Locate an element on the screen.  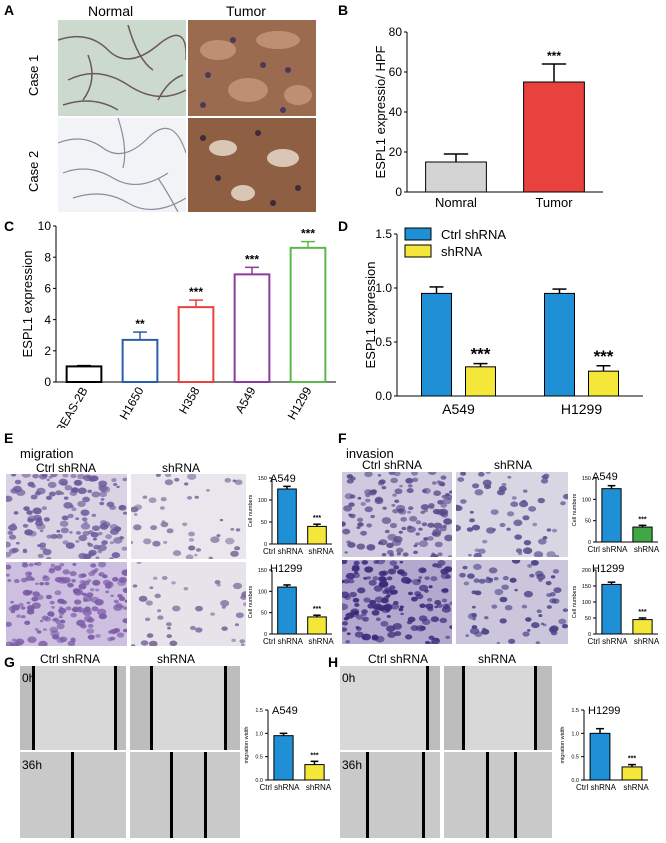
scratch-g-sh-36h is located at coordinates (185, 795).